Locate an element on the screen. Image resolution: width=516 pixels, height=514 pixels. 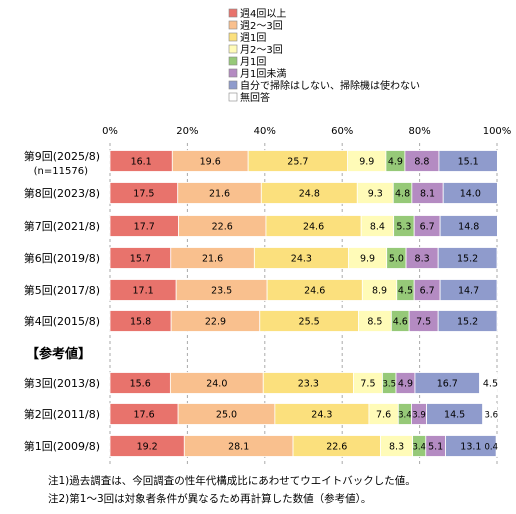
data-label: 15.8 is located at coordinates (140, 322).